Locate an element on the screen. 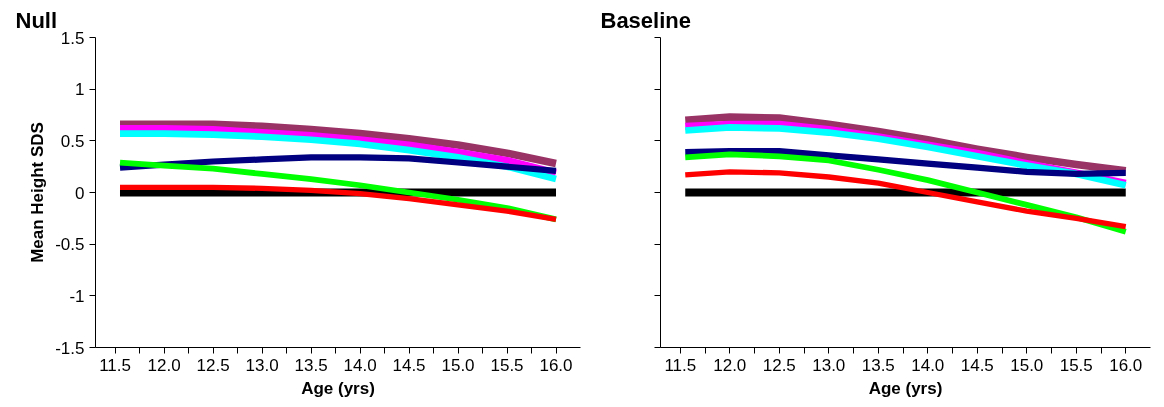  chart-title: Baseline is located at coordinates (645, 20).